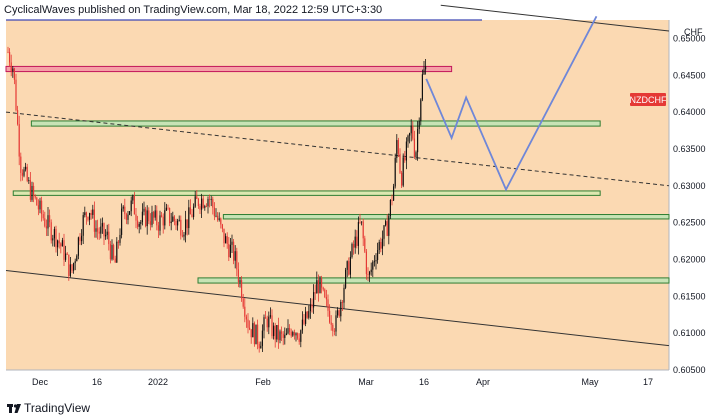 This screenshot has width=720, height=419. Describe the element at coordinates (555, 18) in the screenshot. I see `upper-channel-line` at that location.